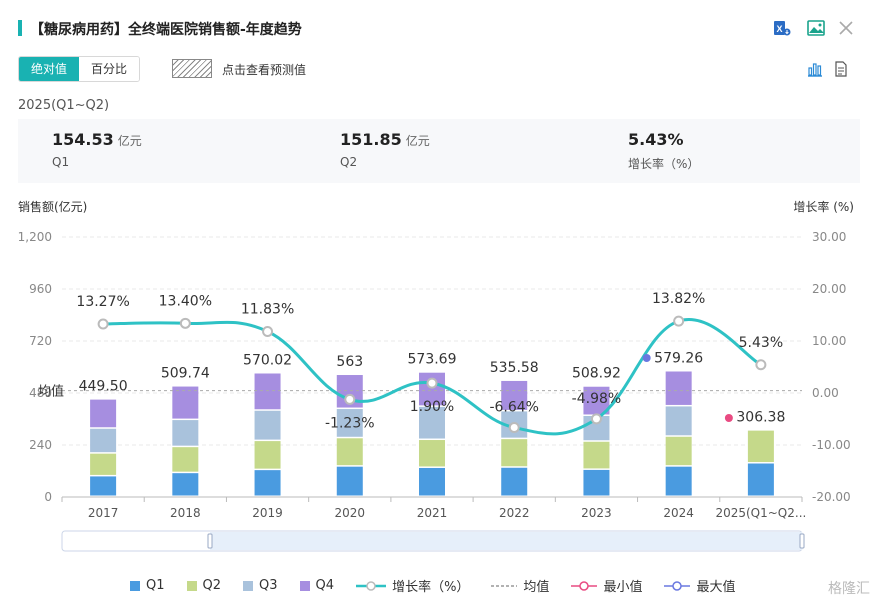  I want to click on x-tick-label: 2024, so click(678, 513).